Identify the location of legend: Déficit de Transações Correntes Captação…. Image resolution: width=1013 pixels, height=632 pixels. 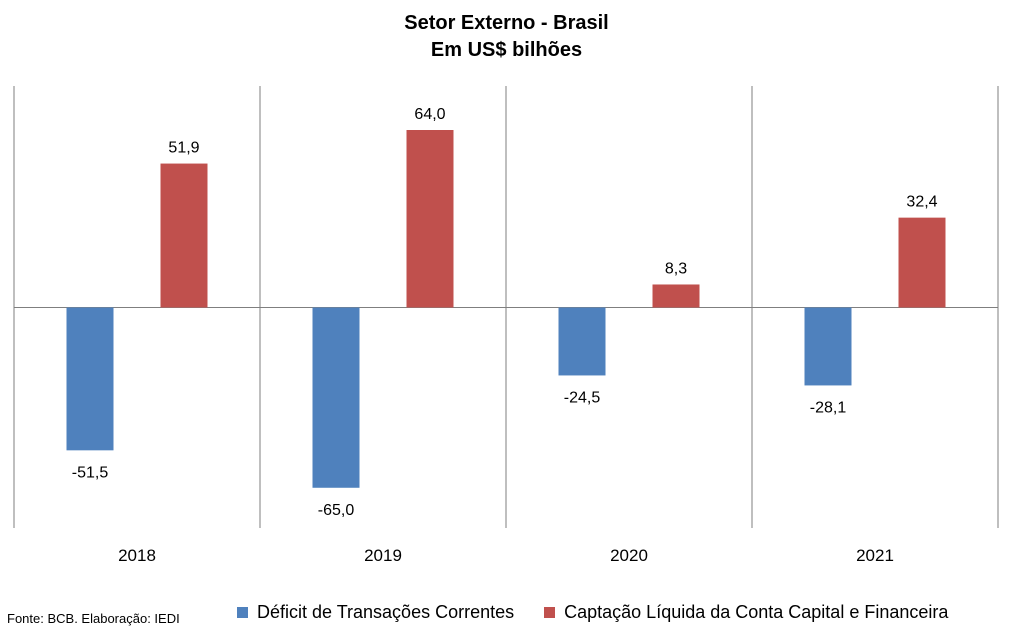
(607, 612).